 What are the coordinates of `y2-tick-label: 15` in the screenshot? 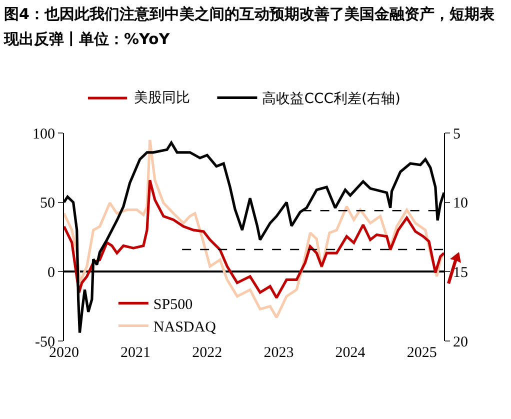 It's located at (460, 272).